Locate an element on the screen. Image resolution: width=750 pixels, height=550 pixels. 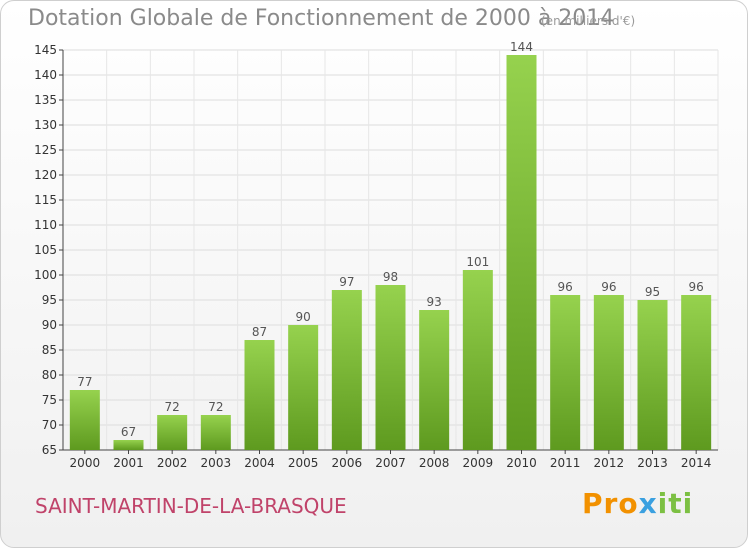
y-tick-label: 100 is located at coordinates (45, 275).